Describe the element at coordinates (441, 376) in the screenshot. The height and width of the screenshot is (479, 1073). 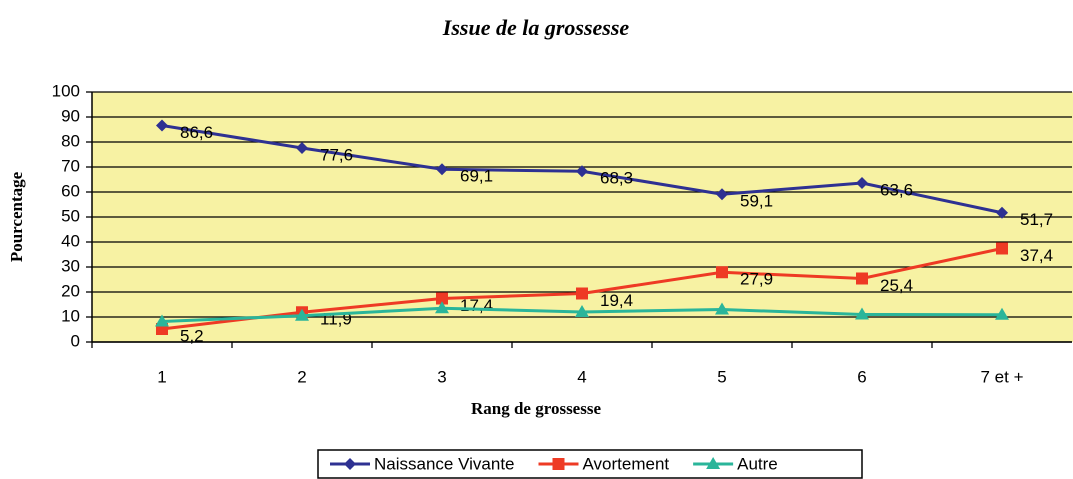
I see `x-tick-label: 3` at that location.